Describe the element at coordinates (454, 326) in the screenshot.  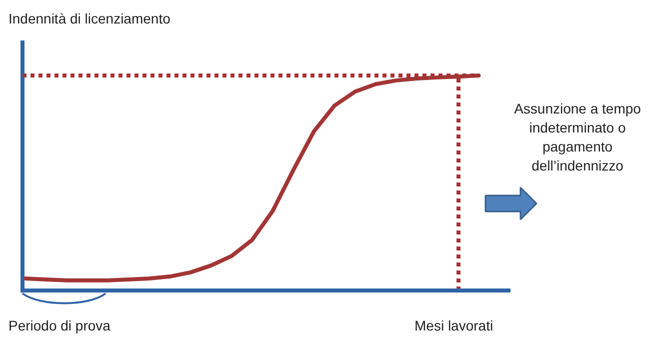
I see `x-axis-title: Mesi lavorati` at that location.